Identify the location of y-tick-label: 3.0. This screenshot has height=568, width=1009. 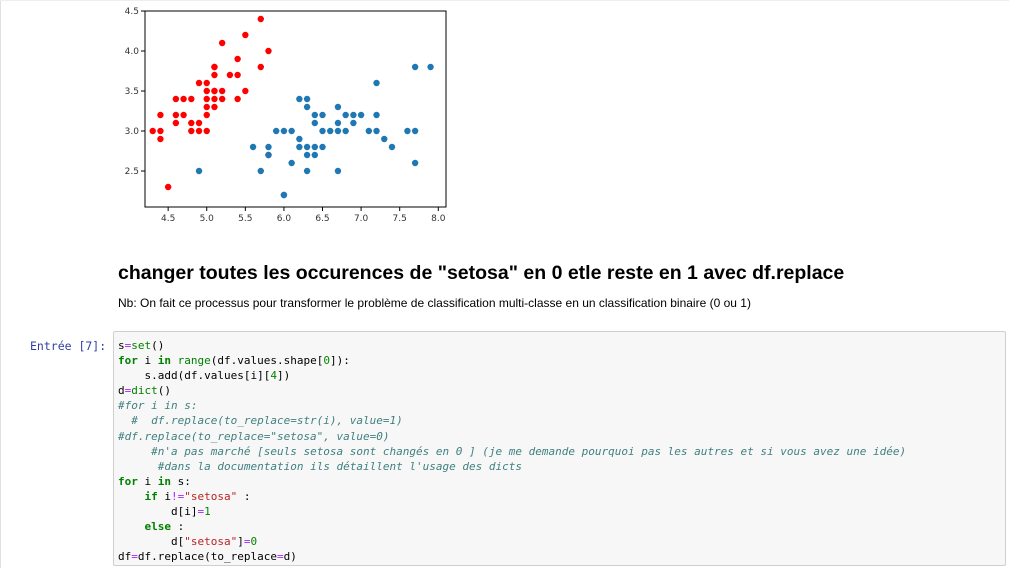
(132, 132).